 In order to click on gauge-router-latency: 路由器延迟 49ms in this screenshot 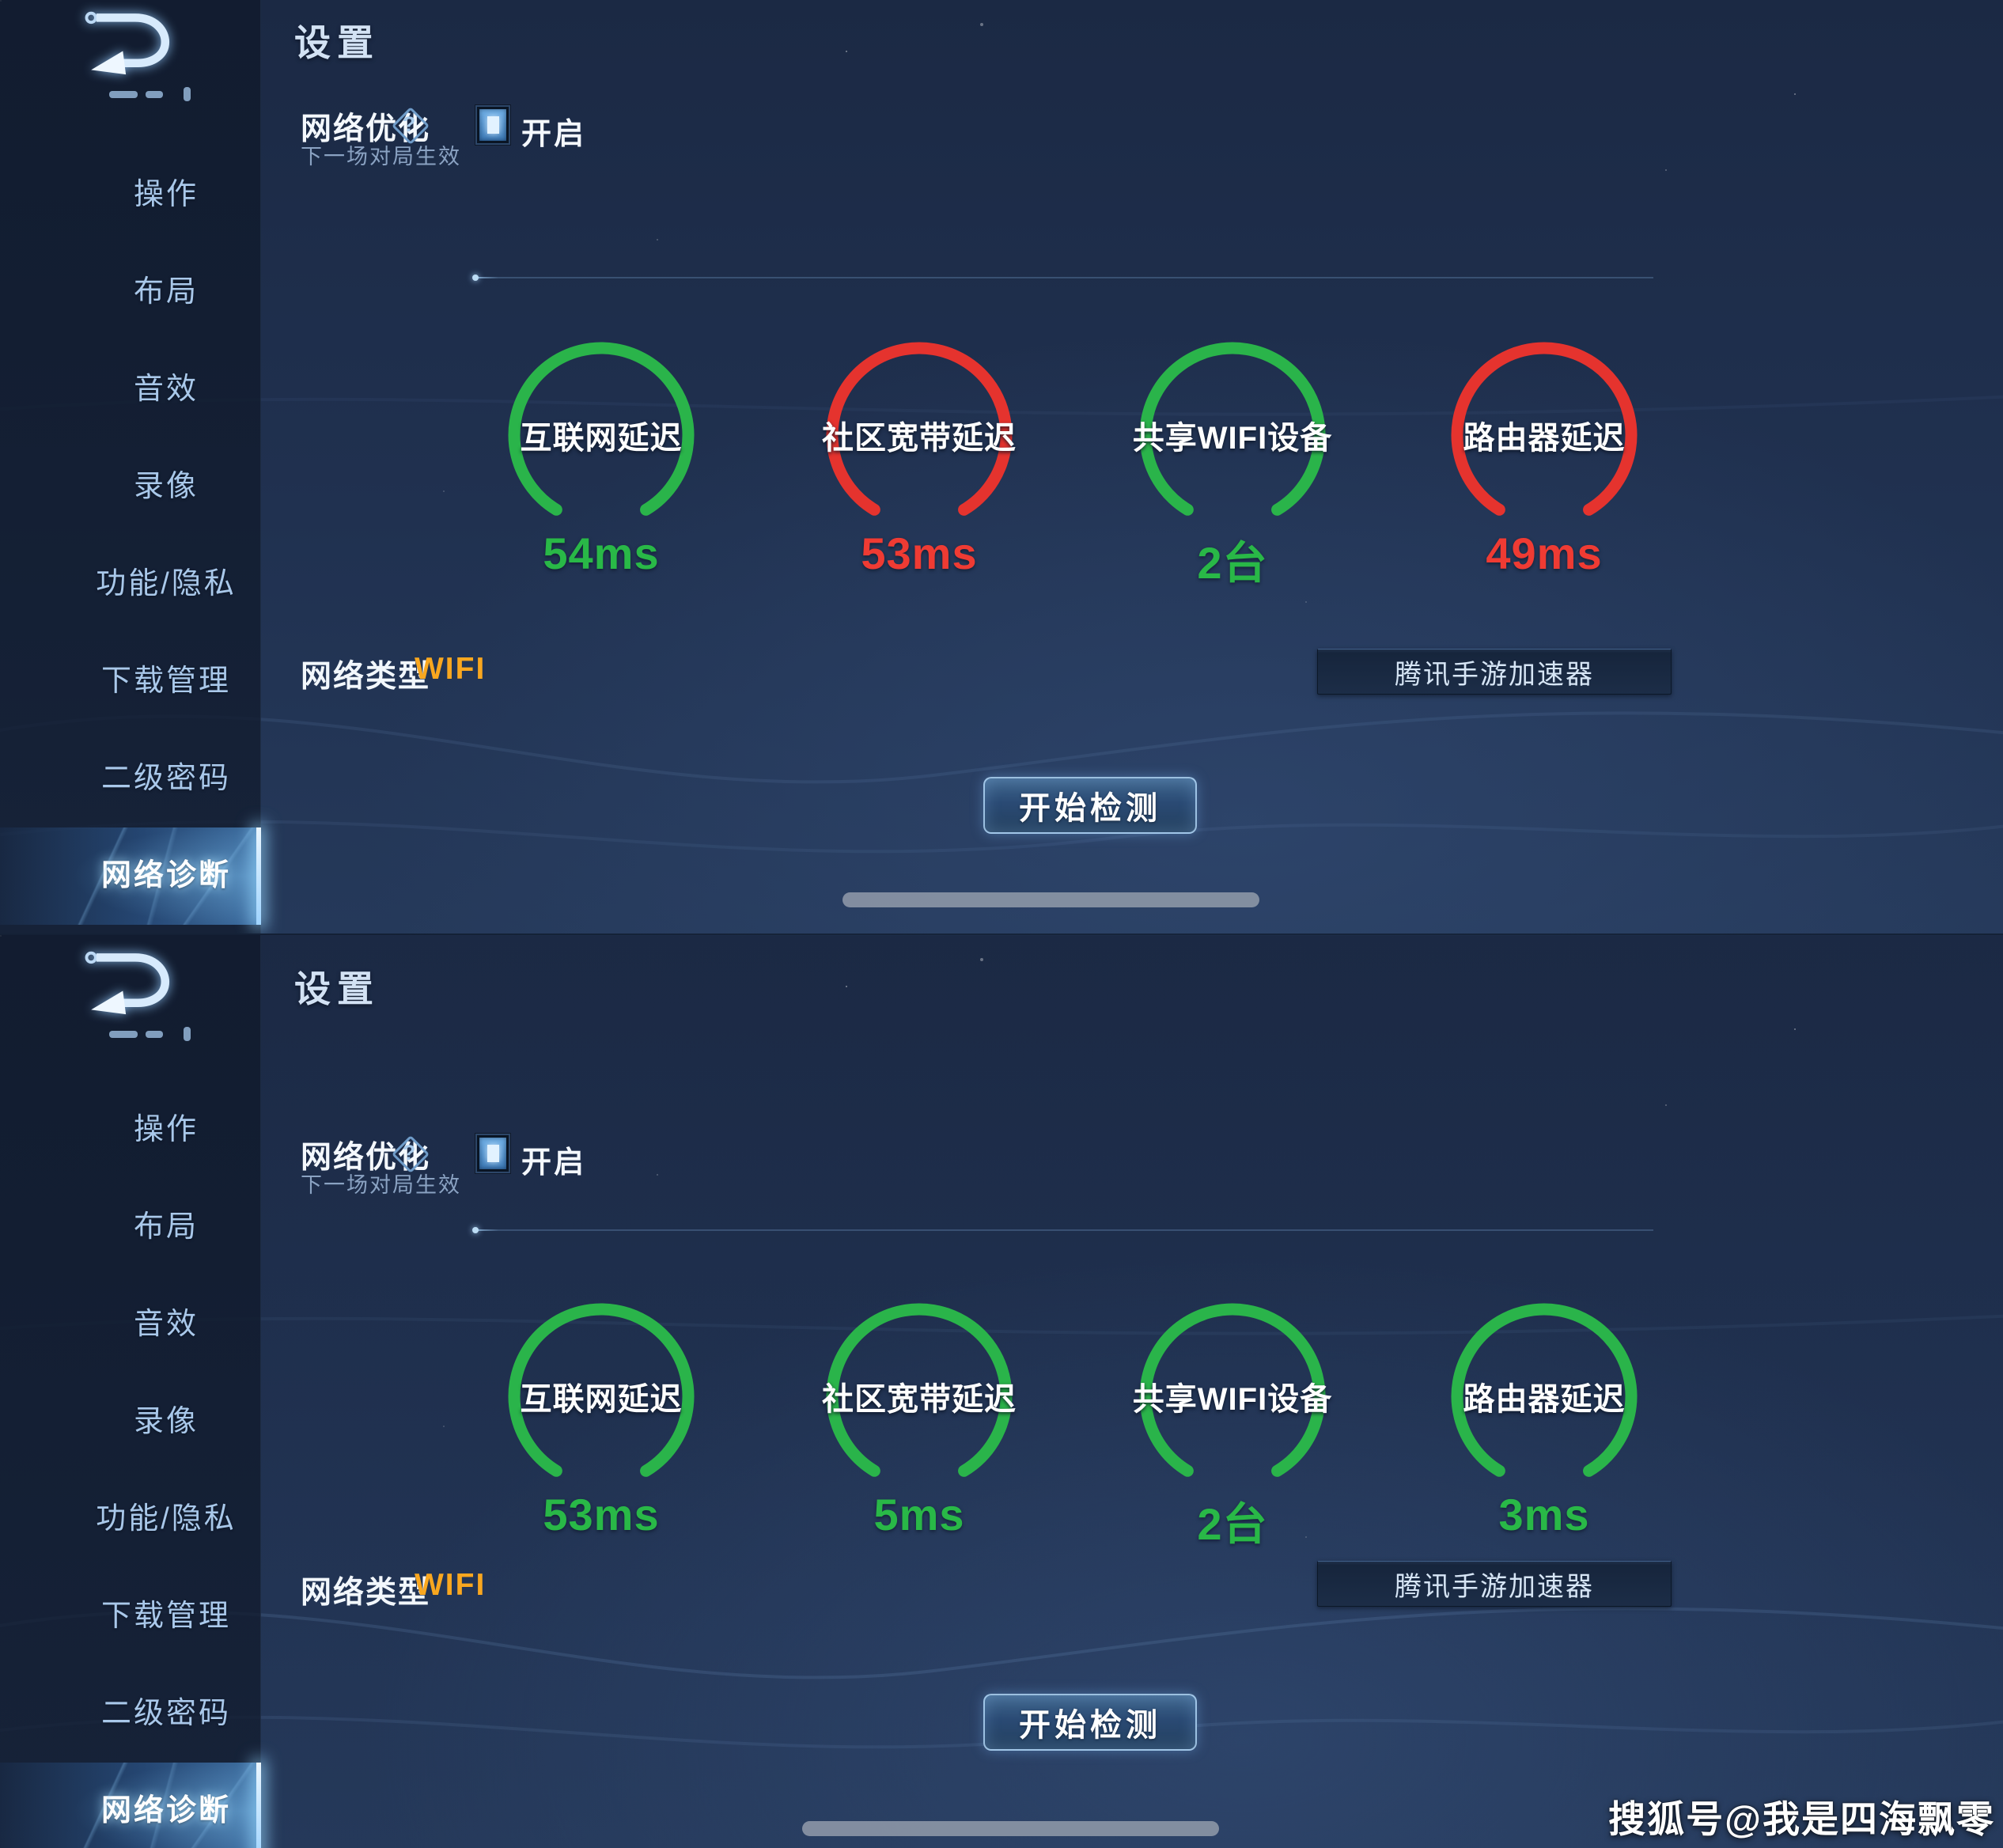, I will do `click(1544, 459)`.